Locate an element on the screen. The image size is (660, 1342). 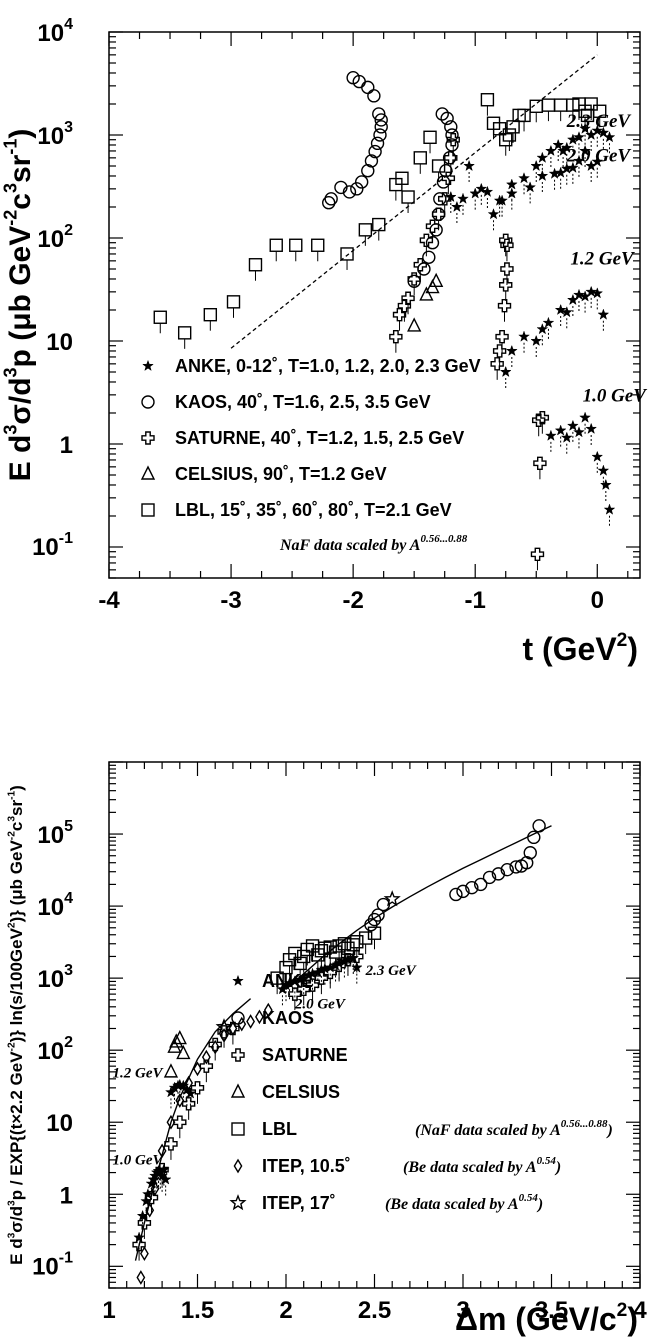
y-tick-label: 10⁴ is located at coordinates (55, 31).